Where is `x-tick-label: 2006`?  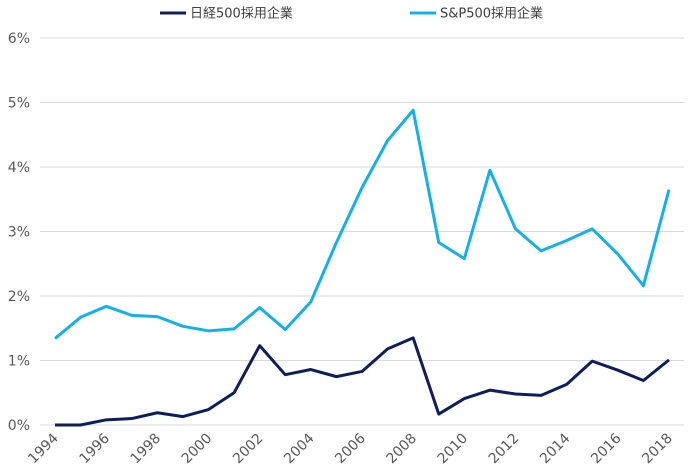 x-tick-label: 2006 is located at coordinates (350, 448).